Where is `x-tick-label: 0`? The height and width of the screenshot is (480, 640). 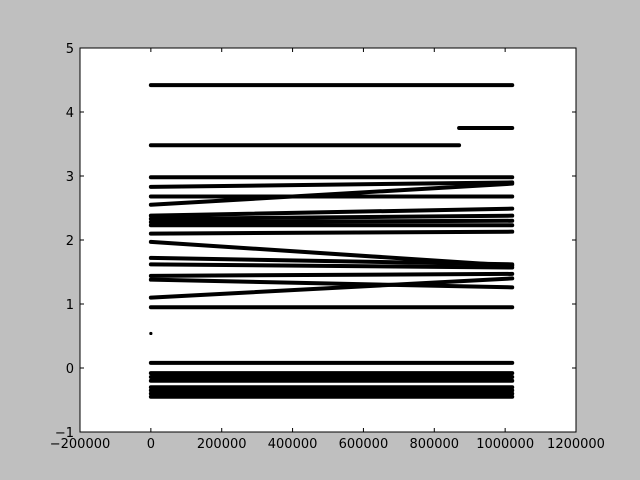
x-tick-label: 0 is located at coordinates (151, 444).